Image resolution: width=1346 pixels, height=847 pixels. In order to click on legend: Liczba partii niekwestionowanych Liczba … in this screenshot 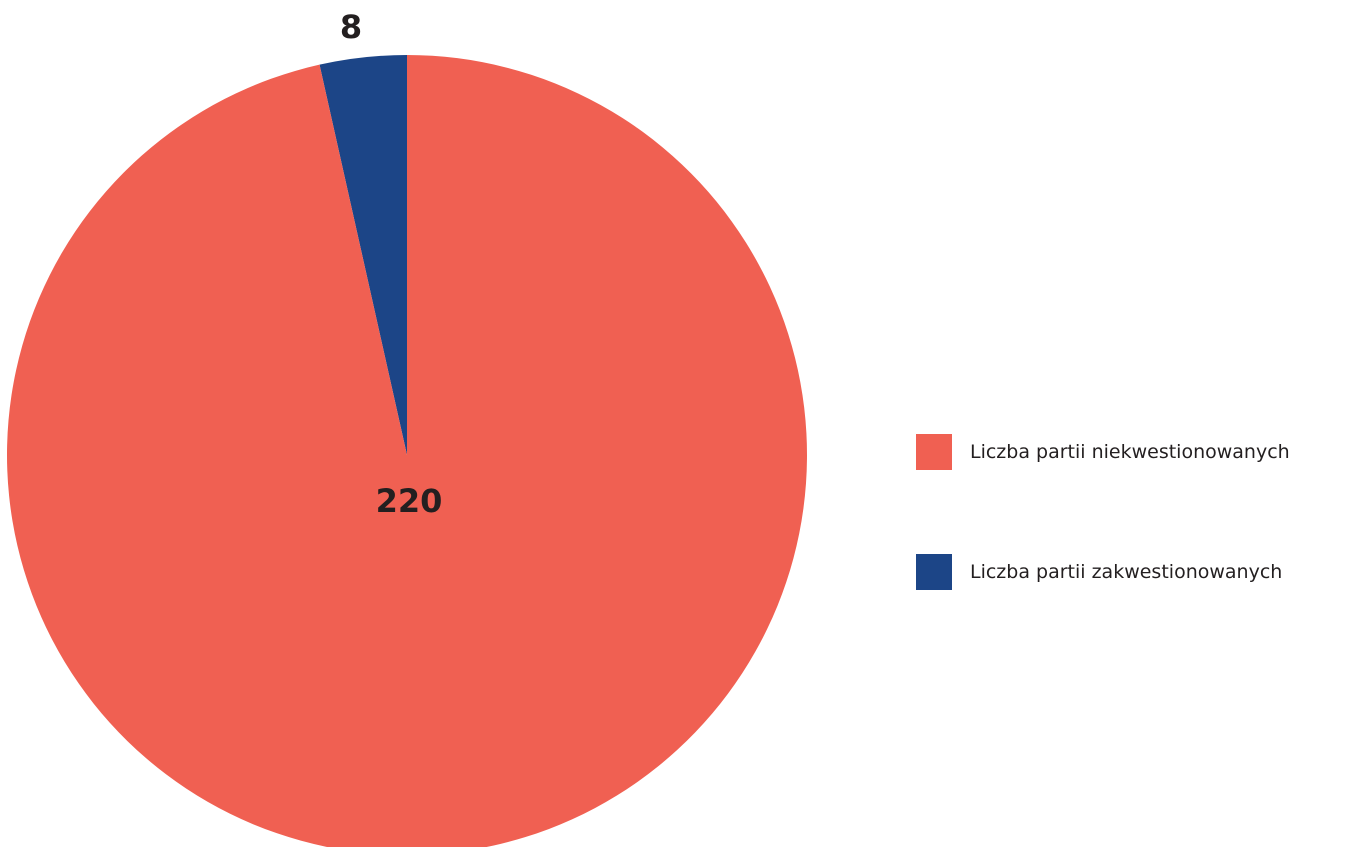, I will do `click(1103, 512)`.